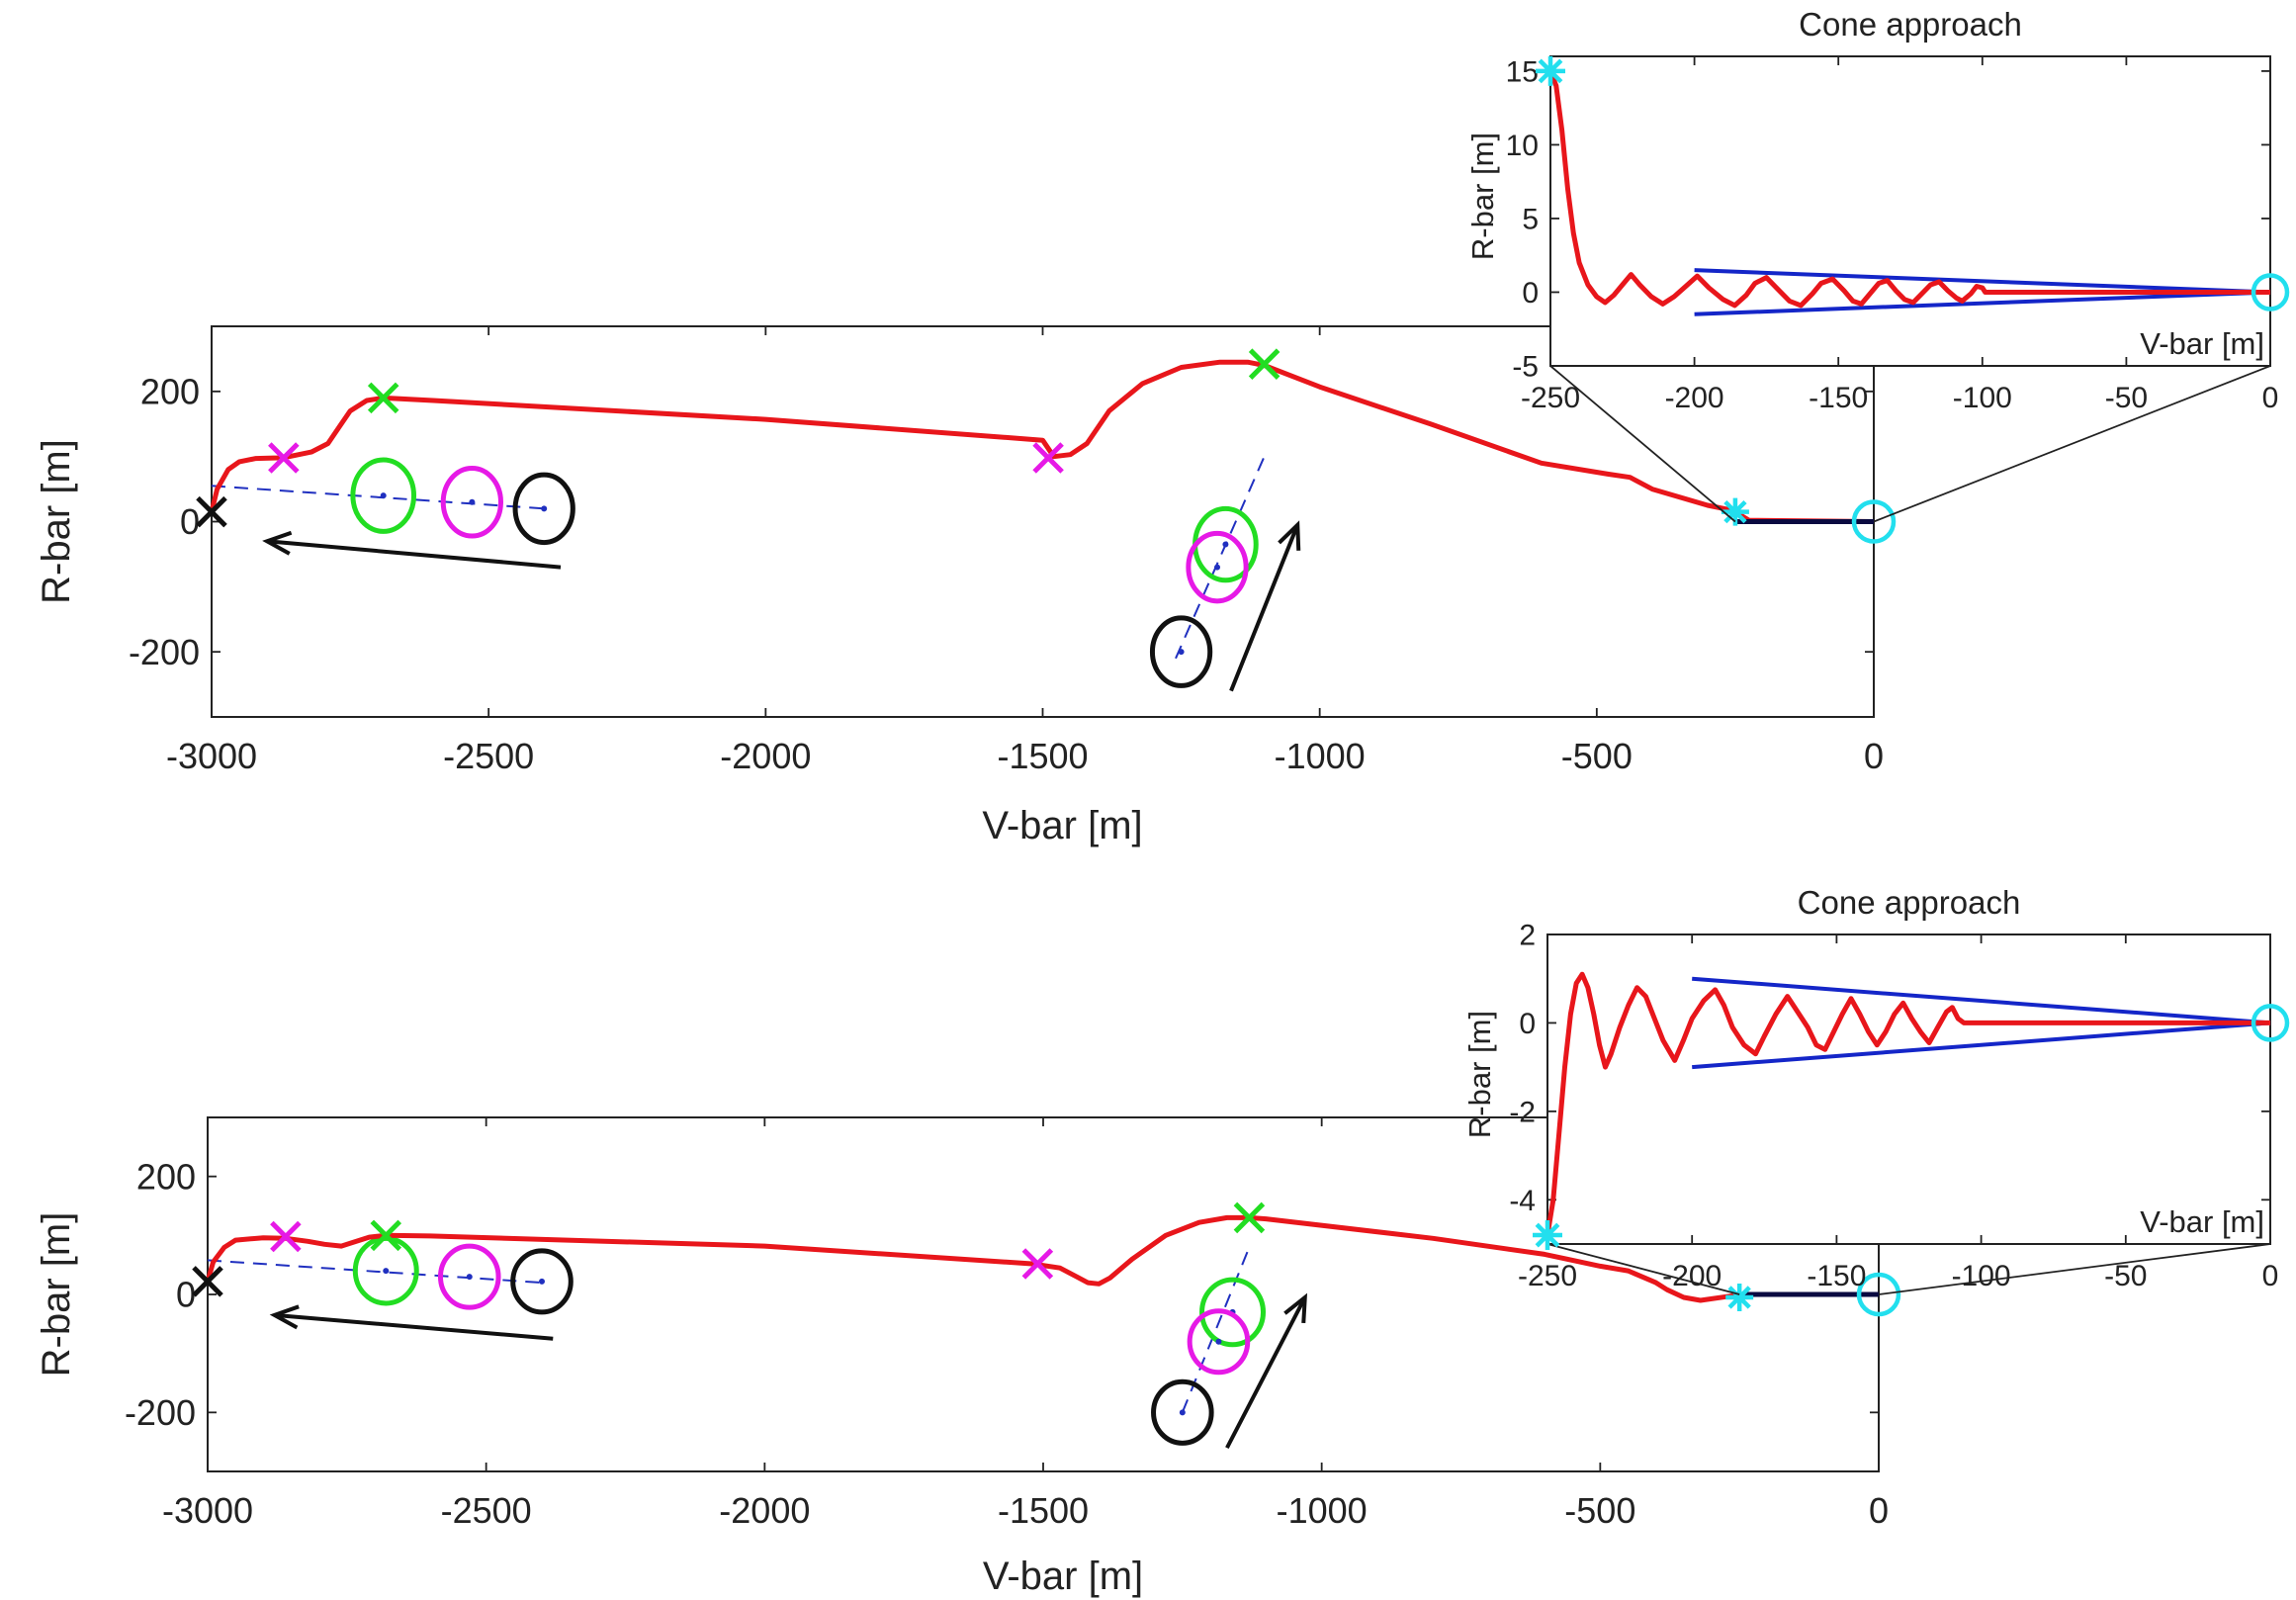  What do you see at coordinates (1910, 24) in the screenshot?
I see `inset-title: Cone approach` at bounding box center [1910, 24].